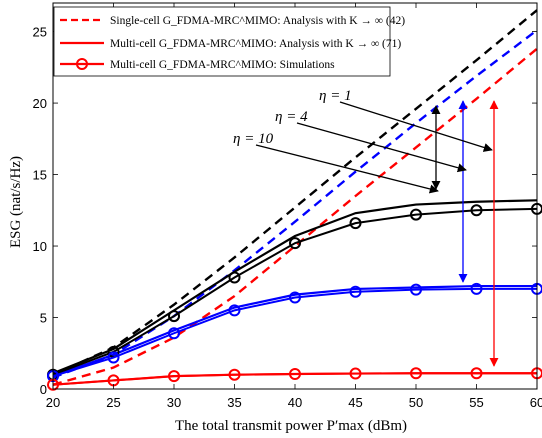 Image resolution: width=542 pixels, height=438 pixels. I want to click on y-tick-label: 15, so click(40, 175).